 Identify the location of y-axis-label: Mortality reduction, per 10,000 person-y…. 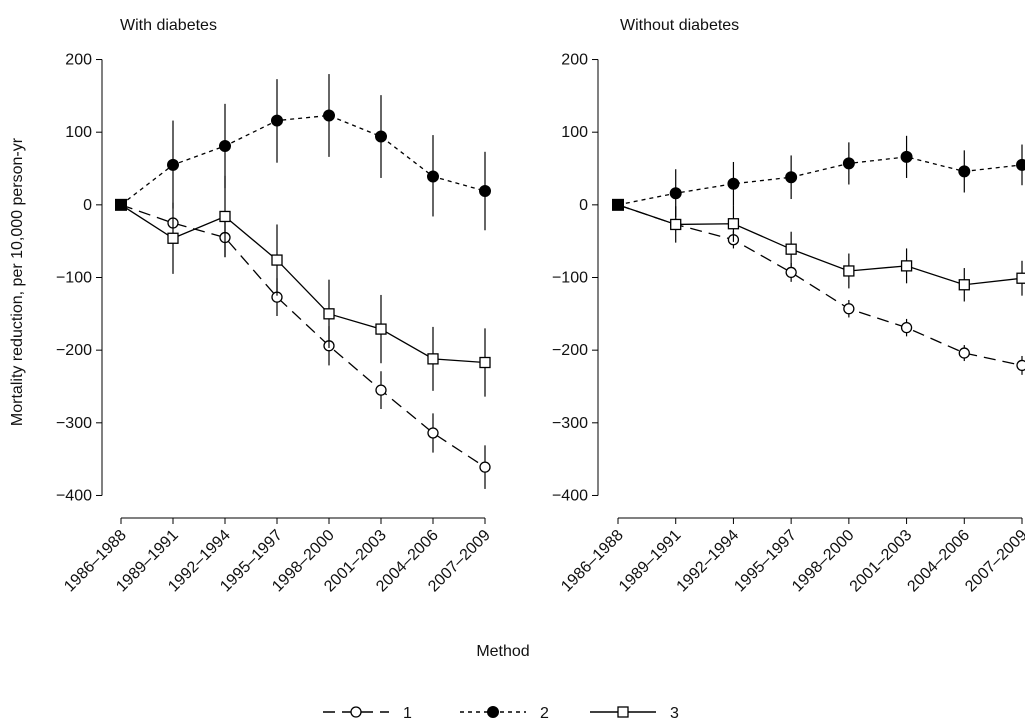
(17, 281).